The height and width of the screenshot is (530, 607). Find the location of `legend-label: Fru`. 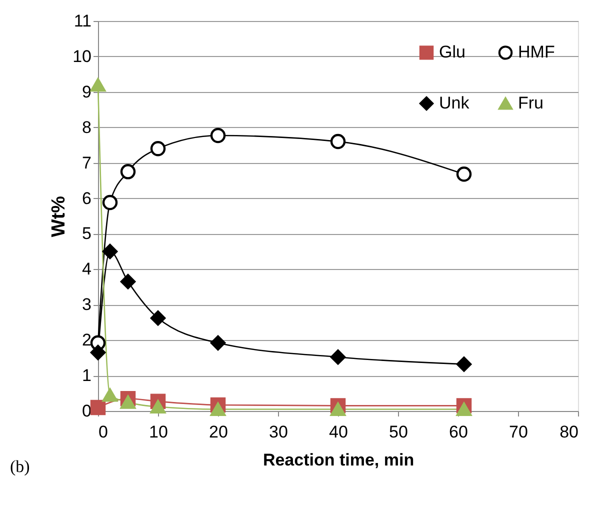

legend-label: Fru is located at coordinates (531, 103).